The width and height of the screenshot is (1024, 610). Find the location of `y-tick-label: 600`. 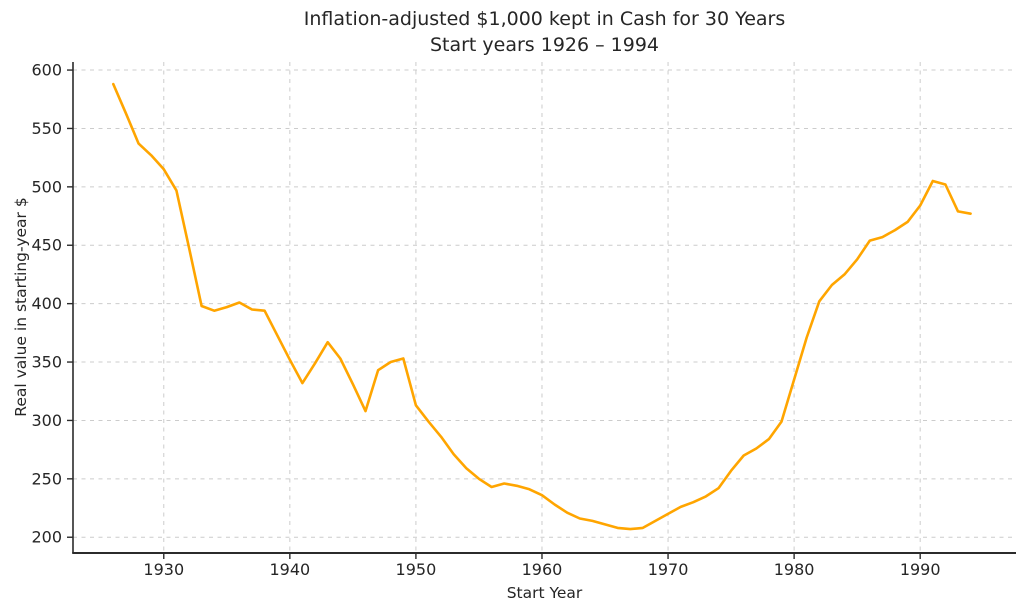

y-tick-label: 600 is located at coordinates (46, 70).